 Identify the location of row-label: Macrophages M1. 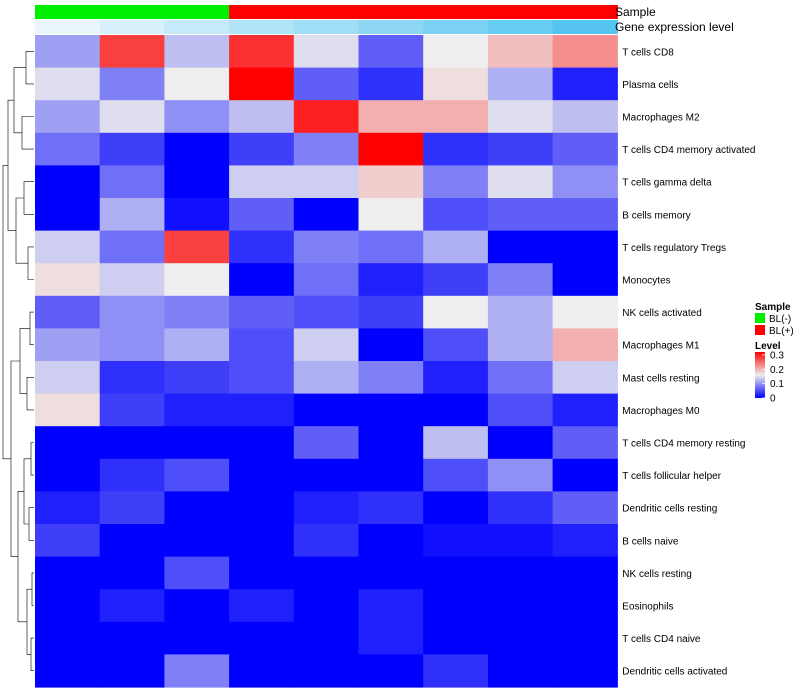
(661, 346).